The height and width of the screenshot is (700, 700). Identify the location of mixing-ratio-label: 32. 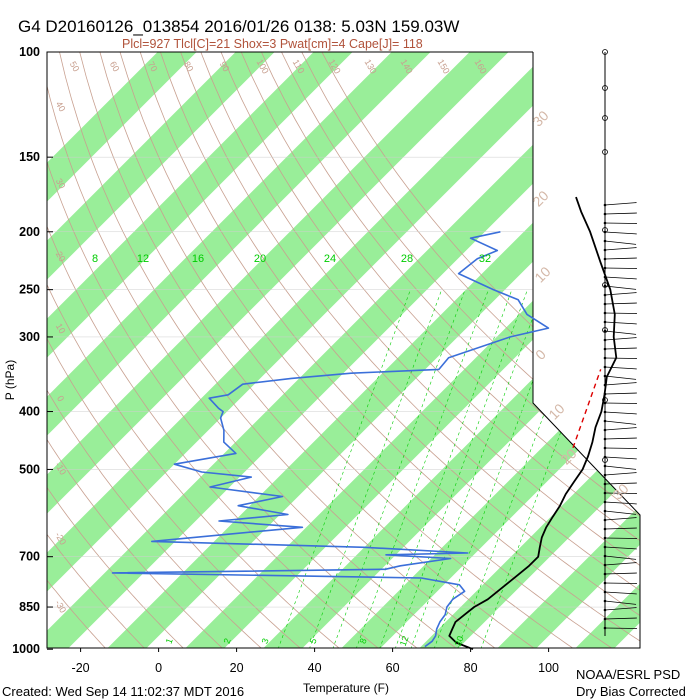
(485, 259).